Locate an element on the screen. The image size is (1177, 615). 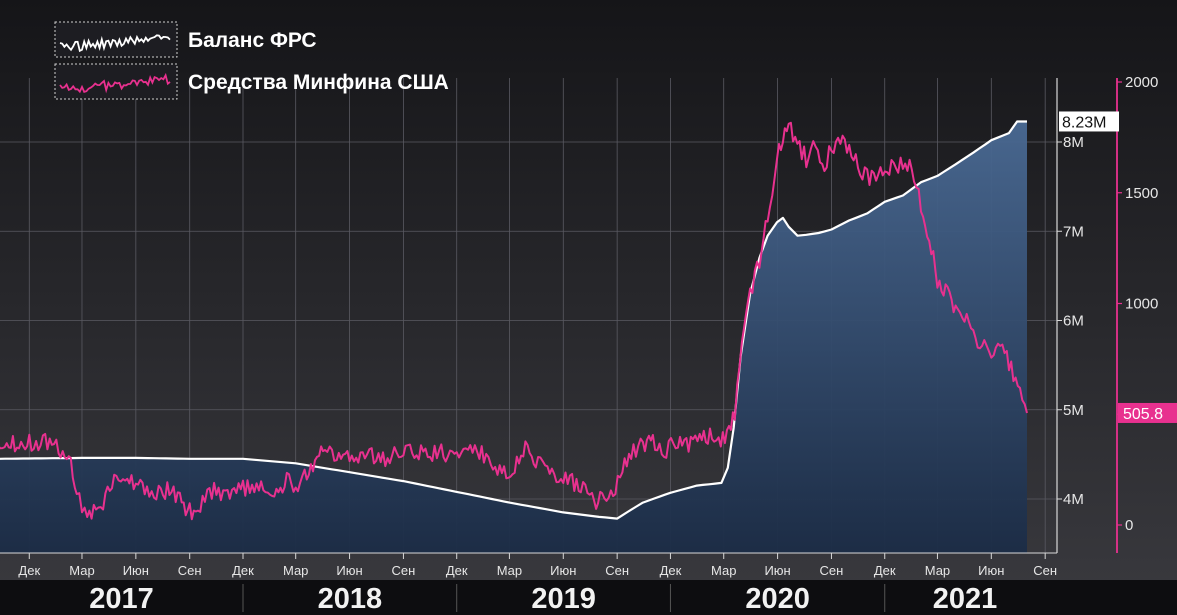
year-label: 2020 is located at coordinates (777, 599).